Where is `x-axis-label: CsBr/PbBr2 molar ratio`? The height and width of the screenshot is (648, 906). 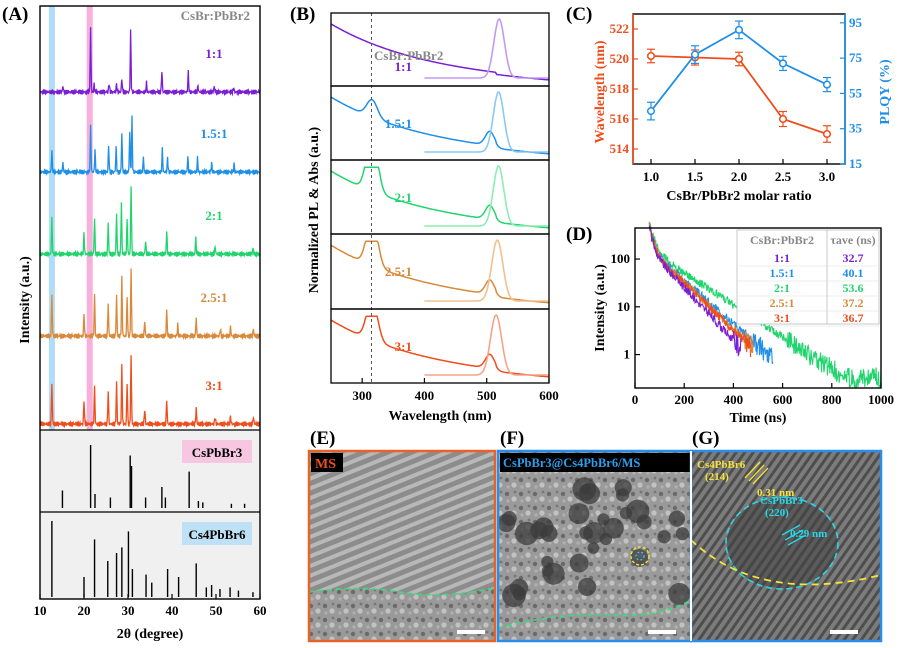 x-axis-label: CsBr/PbBr2 molar ratio is located at coordinates (738, 196).